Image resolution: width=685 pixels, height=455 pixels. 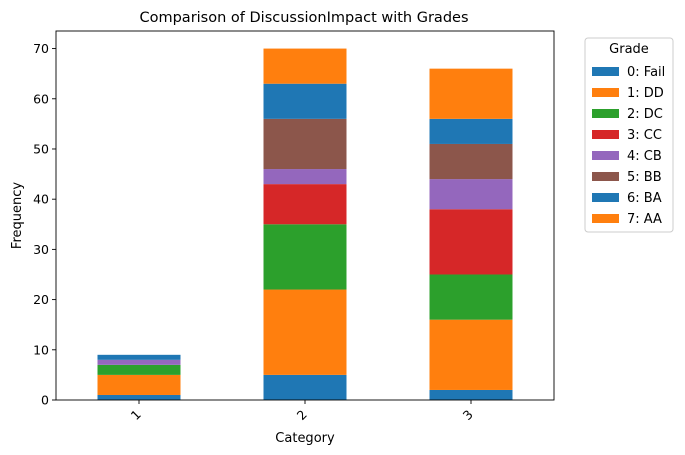 I want to click on y-tick-label: 60, so click(x=41, y=98).